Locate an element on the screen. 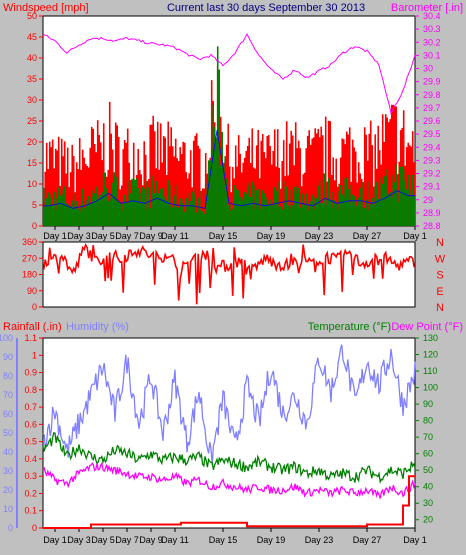 This screenshot has width=466, height=555. temperature-ticks: 20 30 40 50 60 70 80 90 100 110 120 130 is located at coordinates (426, 429).